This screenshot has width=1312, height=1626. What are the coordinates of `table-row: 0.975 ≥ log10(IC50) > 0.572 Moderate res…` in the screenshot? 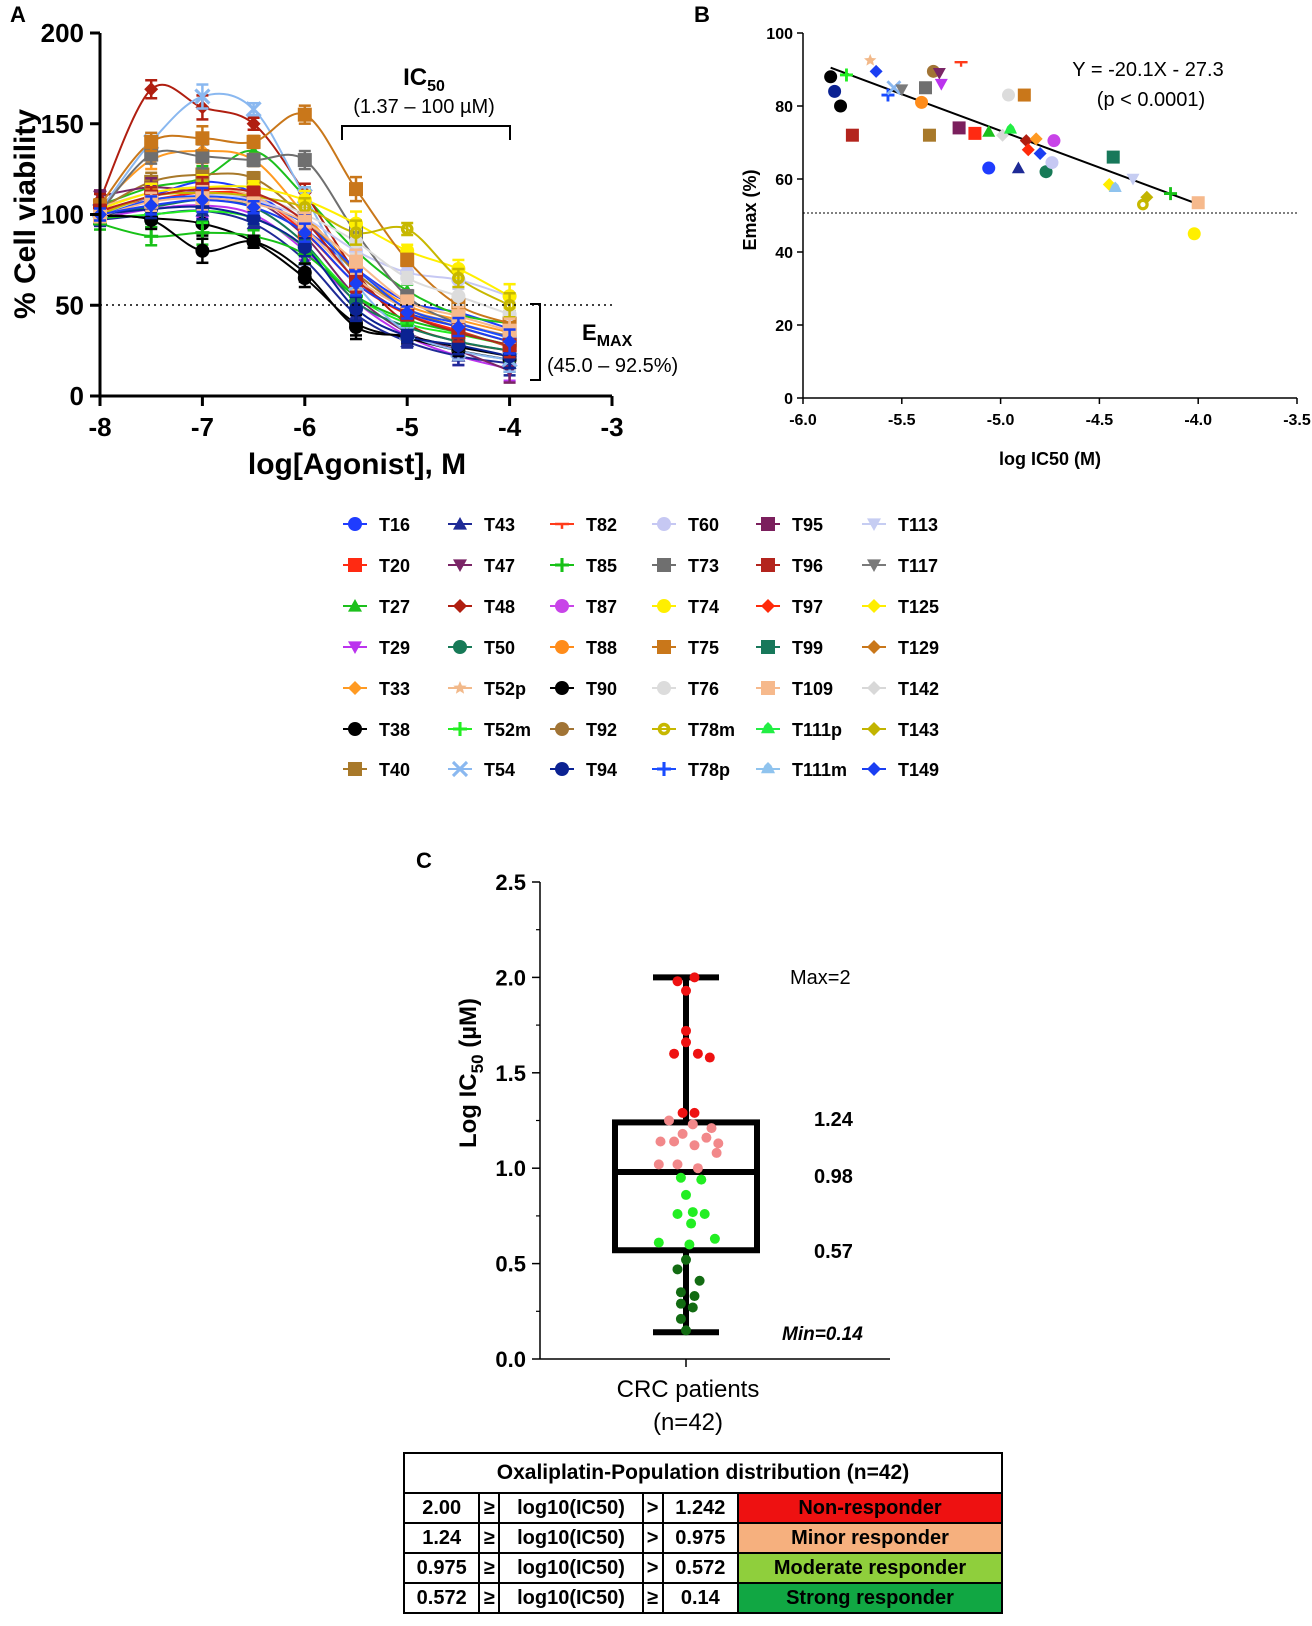 It's located at (702, 1568).